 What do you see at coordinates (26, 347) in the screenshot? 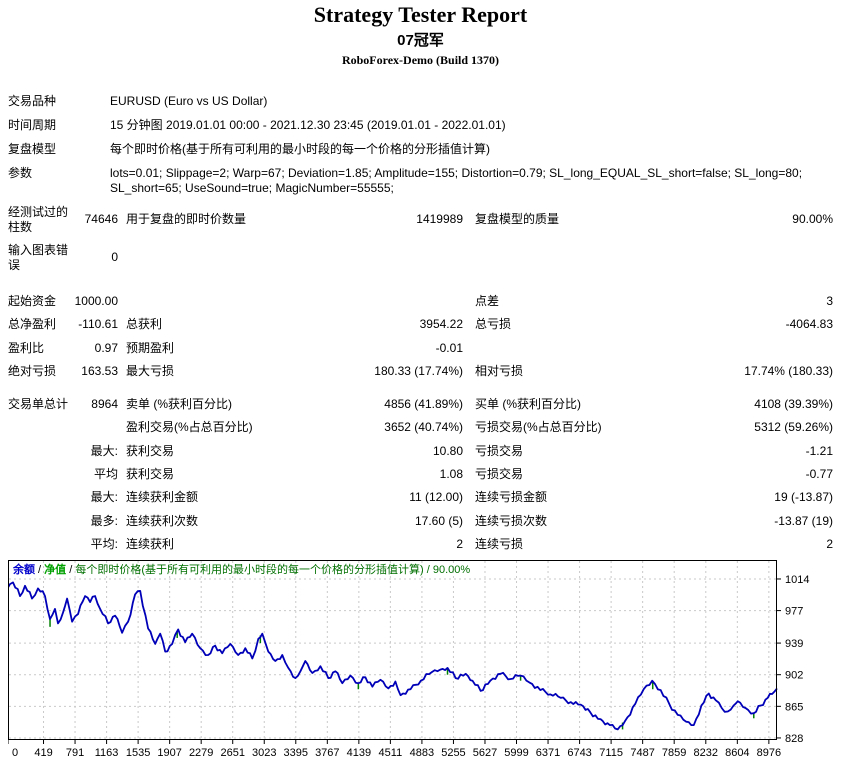
I see `stat-label-left: 盈利比` at bounding box center [26, 347].